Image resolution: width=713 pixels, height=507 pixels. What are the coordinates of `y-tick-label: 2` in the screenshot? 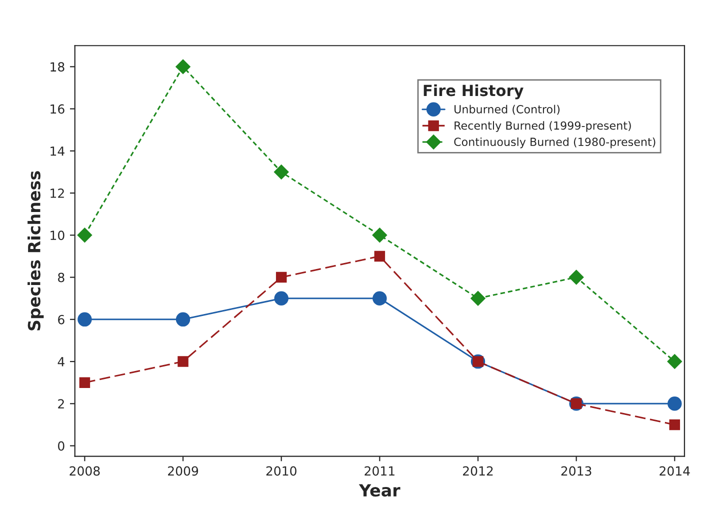 It's located at (61, 403).